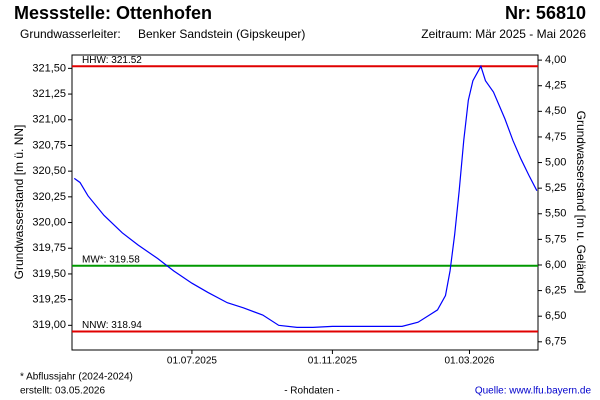 This screenshot has width=600, height=400. I want to click on y-tick-label: 320,00, so click(49, 222).